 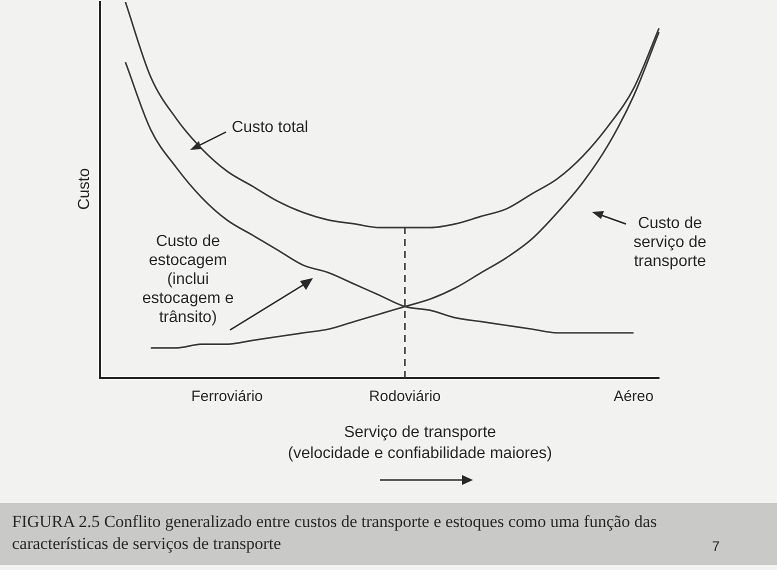 What do you see at coordinates (334, 532) in the screenshot?
I see `text: FIGURA 2.5 Conflito generalizado entre custos de transporte e estoques como uma função das características de serviços de transporte` at bounding box center [334, 532].